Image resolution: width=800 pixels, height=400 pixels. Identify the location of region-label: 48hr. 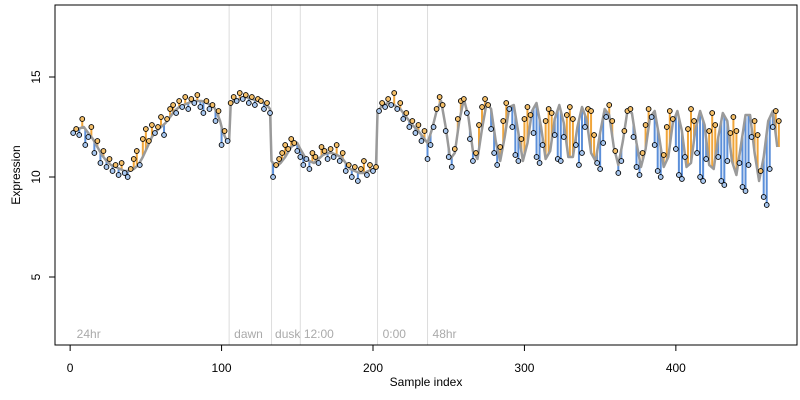
(445, 334).